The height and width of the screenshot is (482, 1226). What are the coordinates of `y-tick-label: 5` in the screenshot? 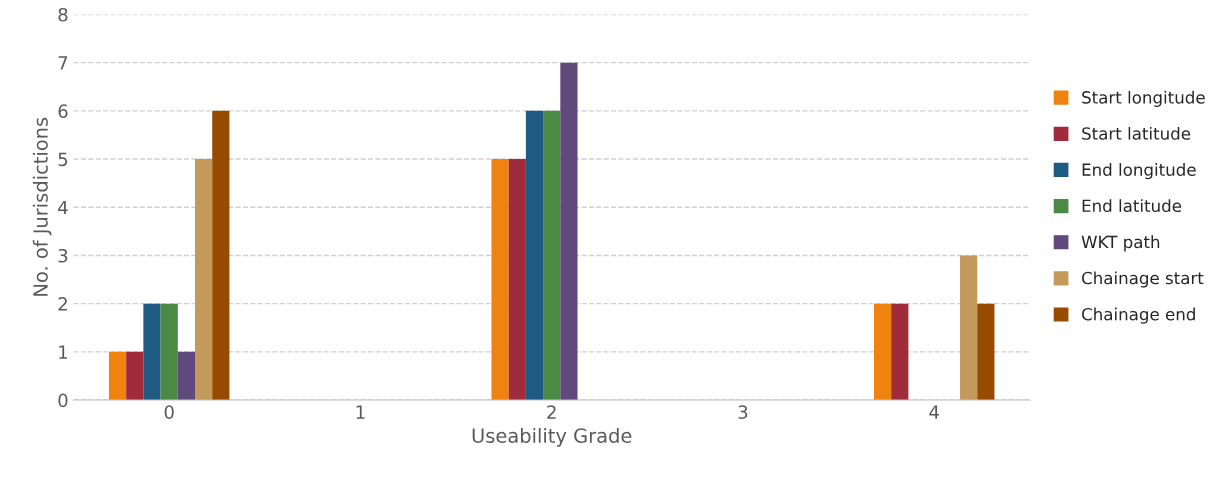 It's located at (63, 159).